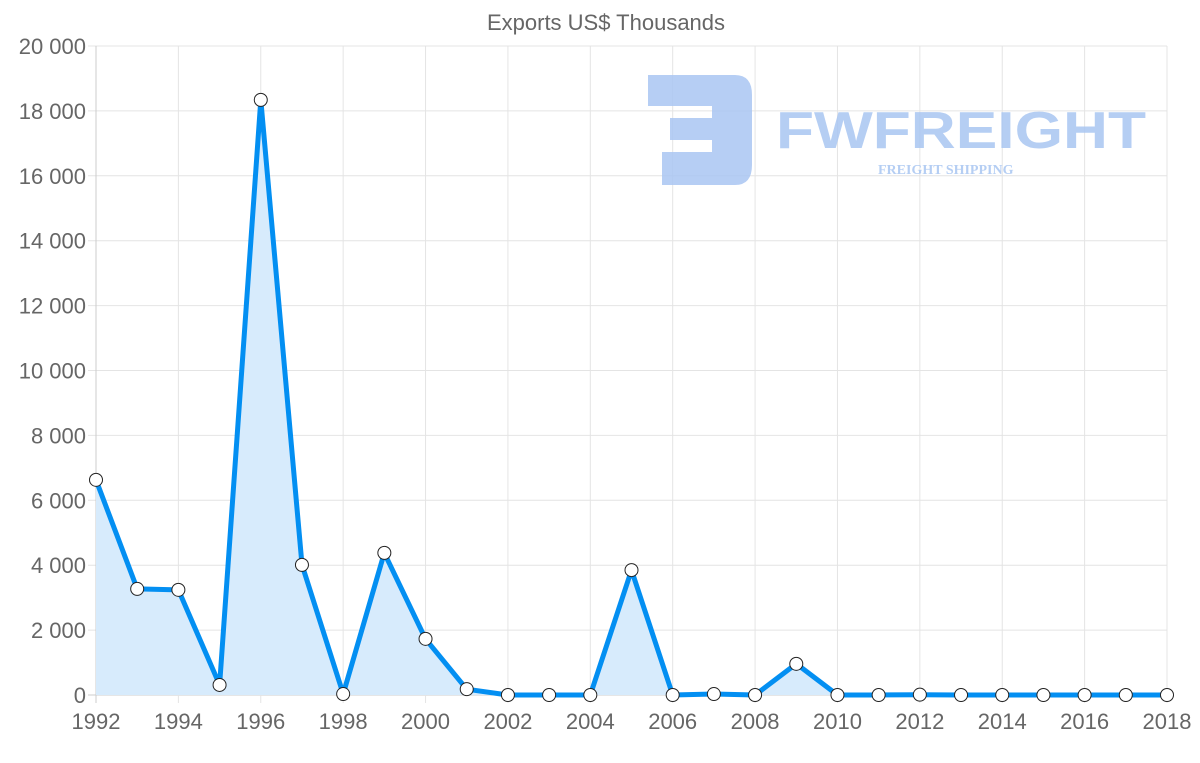  Describe the element at coordinates (919, 721) in the screenshot. I see `x-tick-label: 2012` at that location.